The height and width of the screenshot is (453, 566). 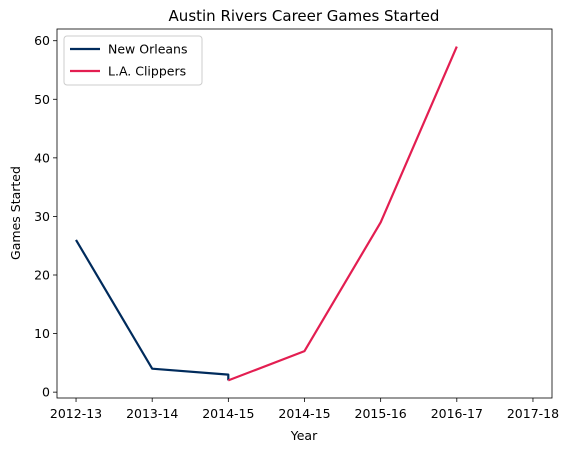 What do you see at coordinates (147, 49) in the screenshot?
I see `legend-label-0: New Orleans` at bounding box center [147, 49].